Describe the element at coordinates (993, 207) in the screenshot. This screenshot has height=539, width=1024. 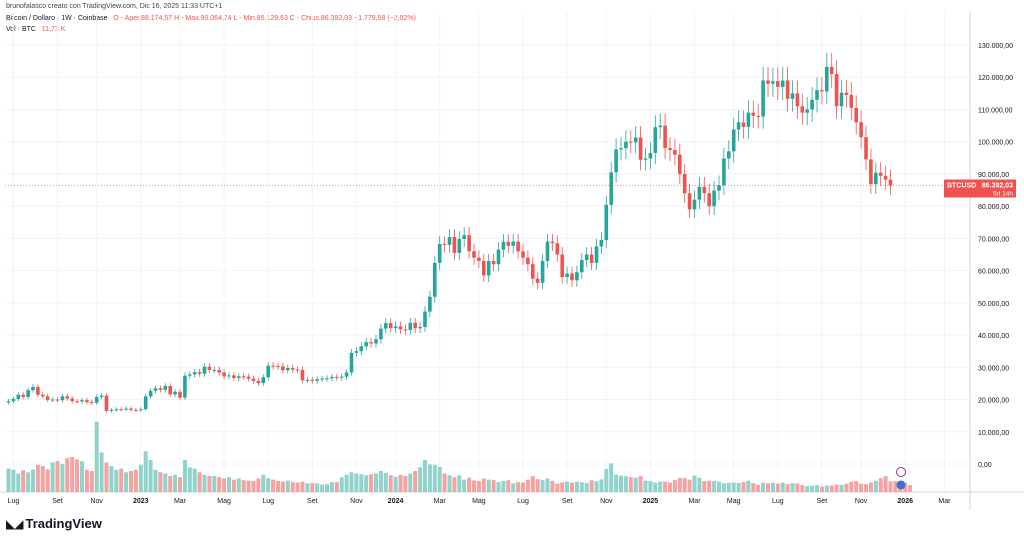
I see `y-tick-label: 80.000,00` at that location.